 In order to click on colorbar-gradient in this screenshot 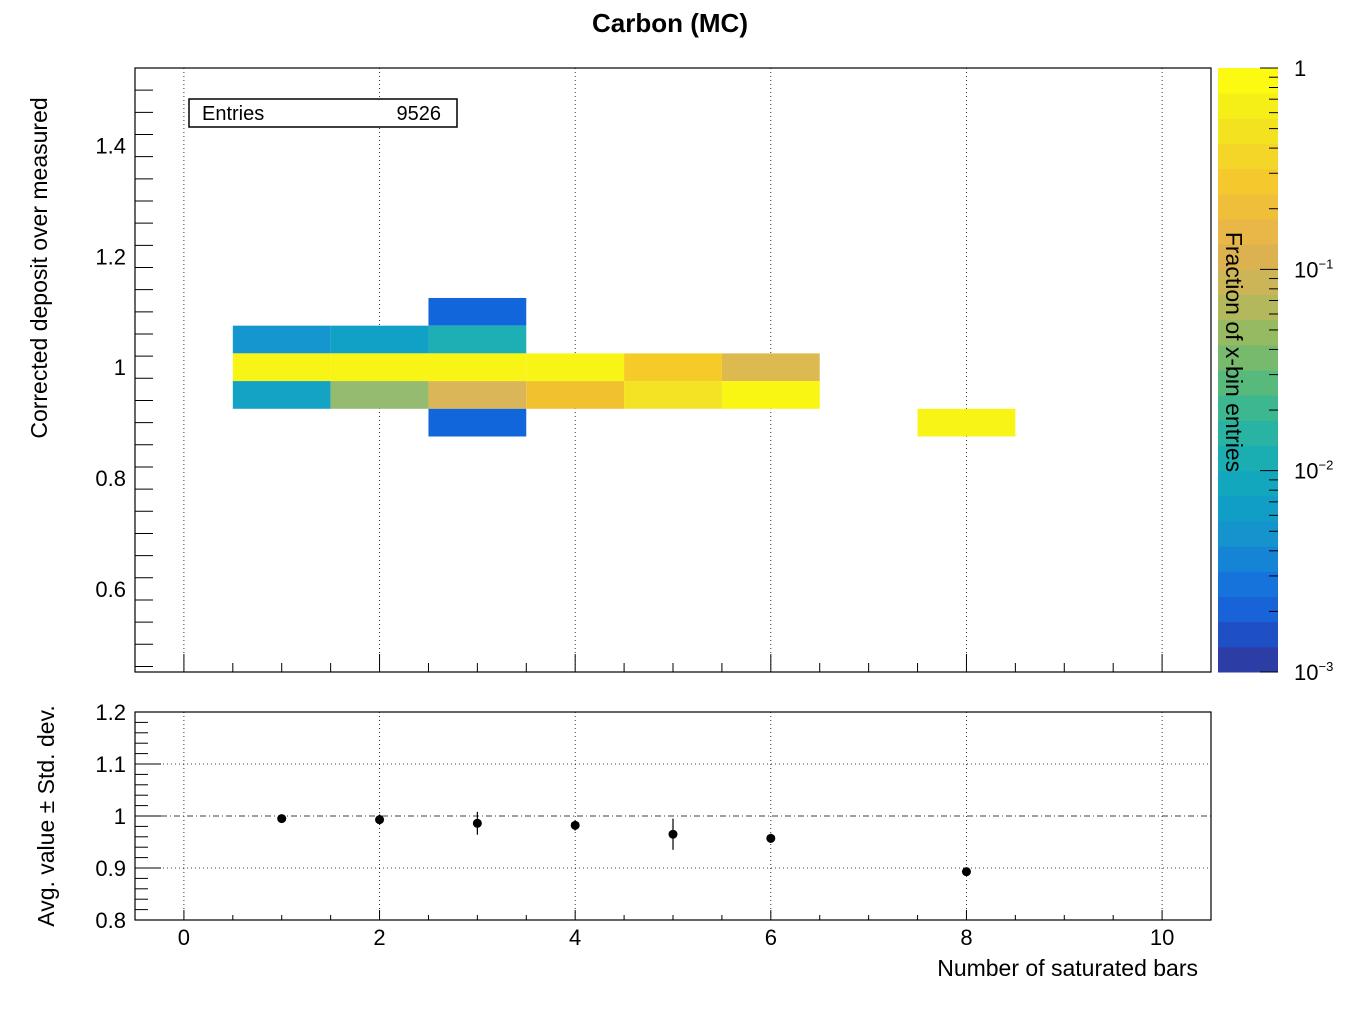, I will do `click(1248, 370)`.